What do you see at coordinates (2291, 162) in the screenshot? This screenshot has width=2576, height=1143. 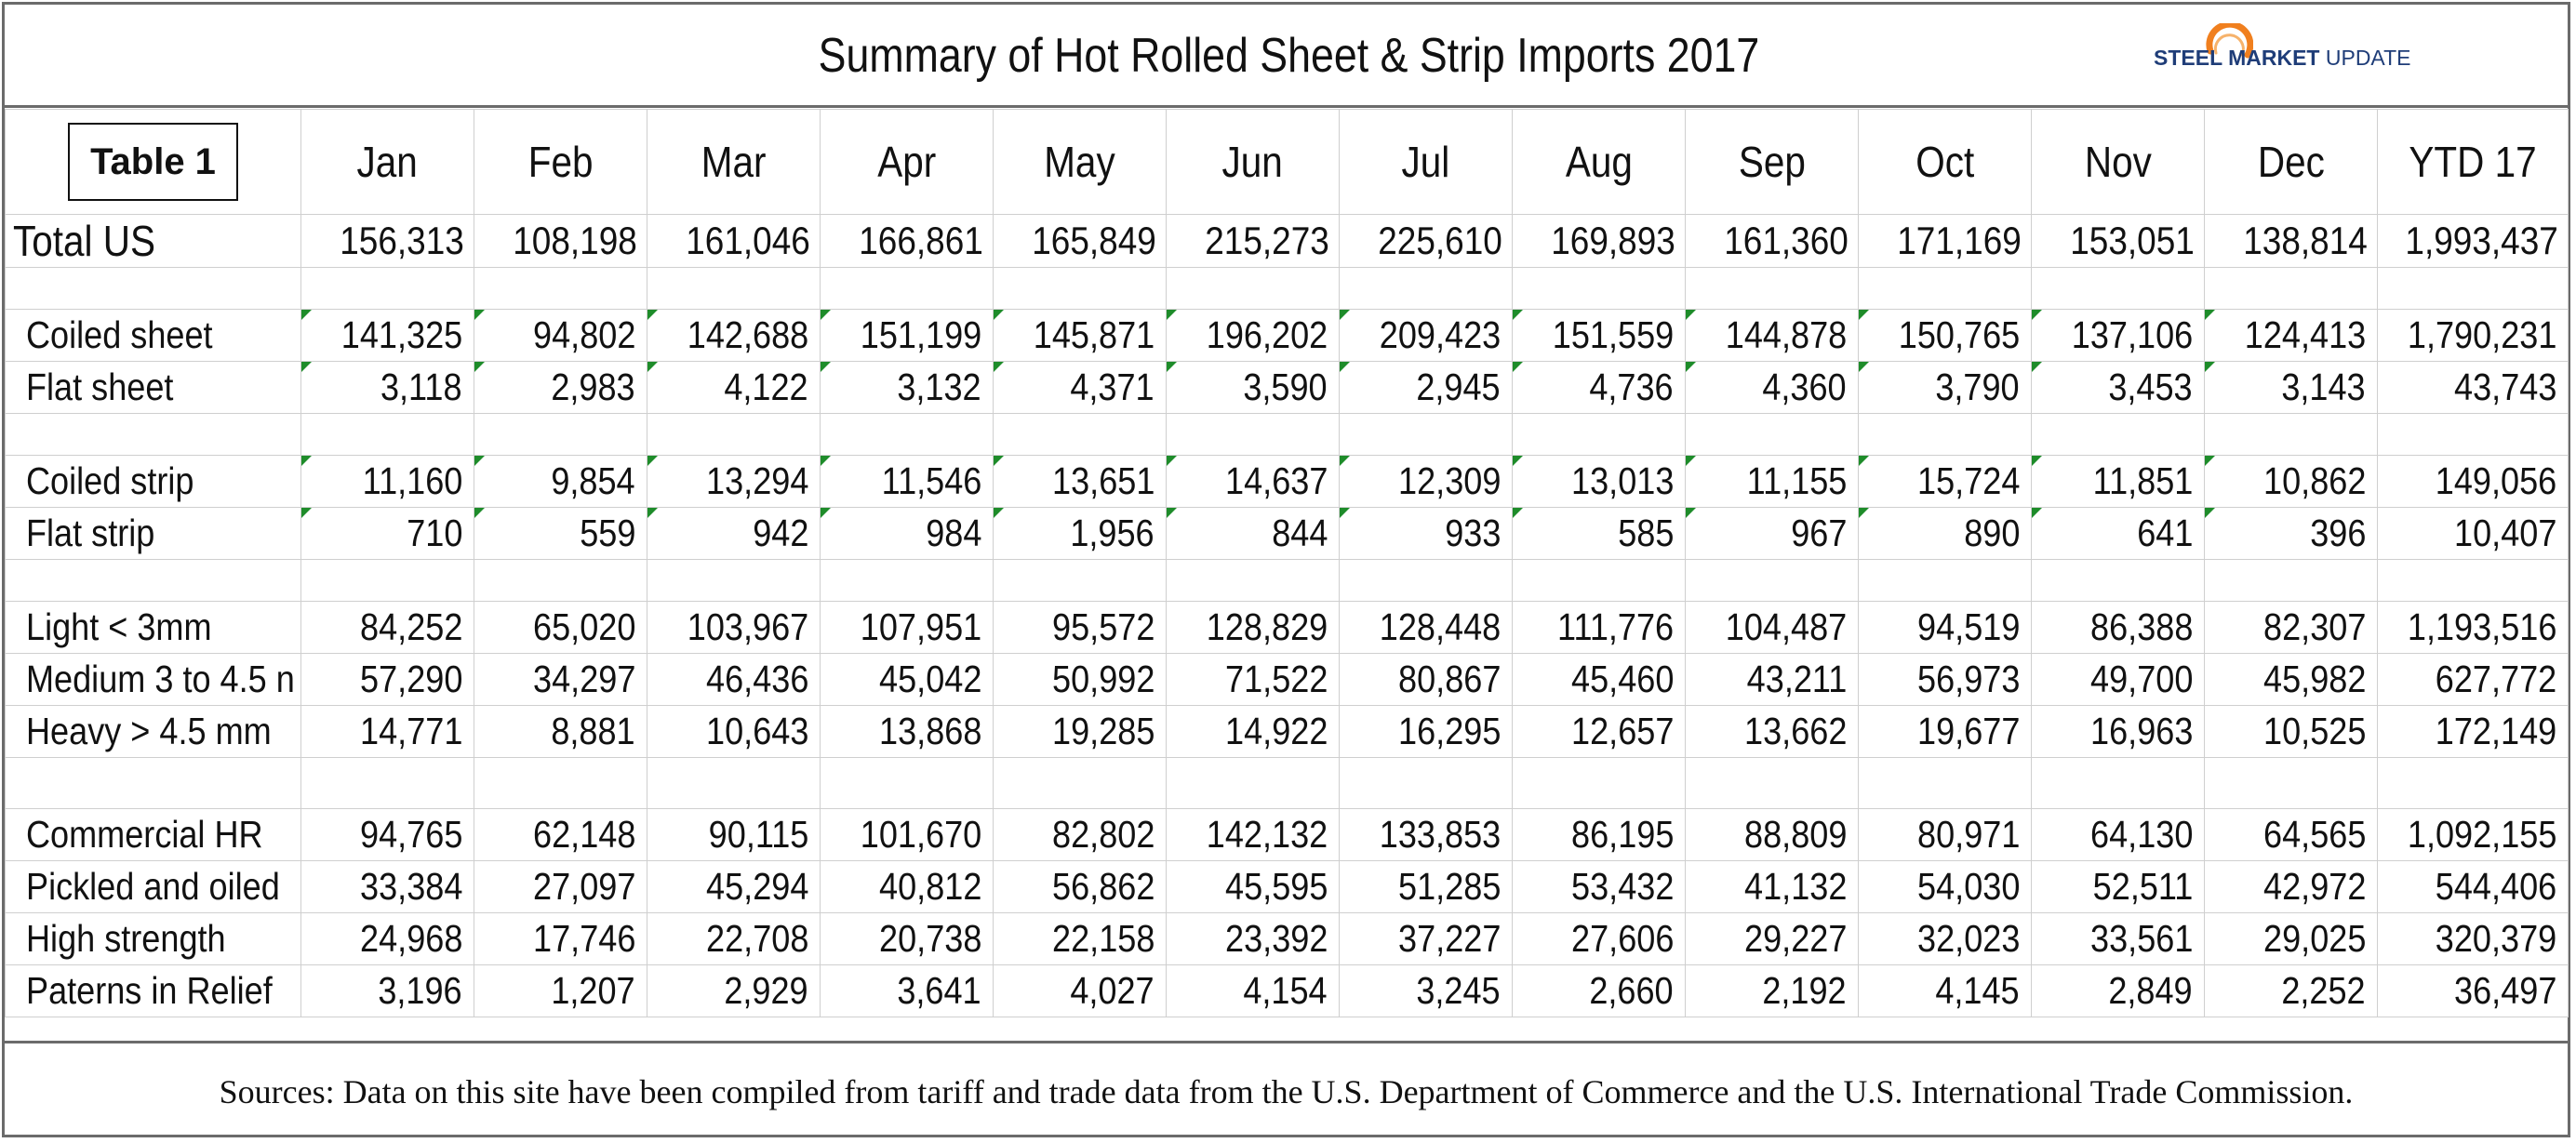 I see `column-header: Dec` at bounding box center [2291, 162].